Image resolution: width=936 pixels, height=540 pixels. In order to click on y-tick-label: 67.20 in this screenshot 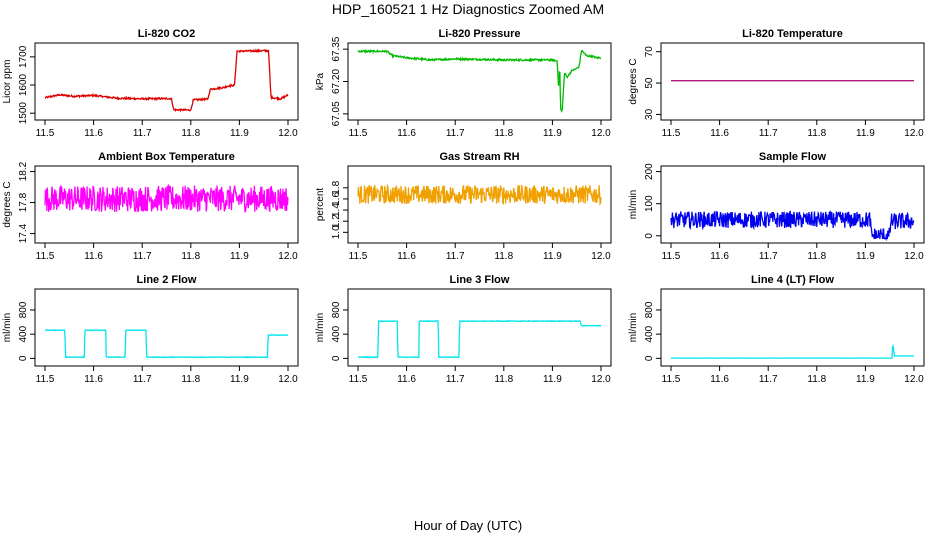, I will do `click(336, 81)`.